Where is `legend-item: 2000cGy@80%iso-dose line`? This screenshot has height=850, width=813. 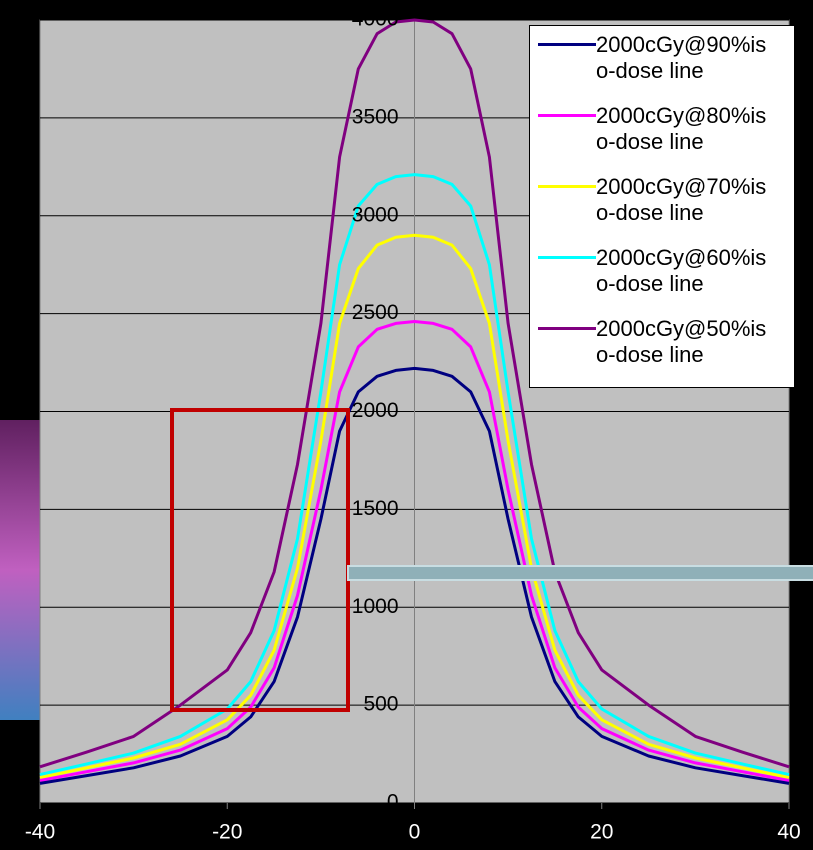 legend-item: 2000cGy@80%iso-dose line is located at coordinates (666, 138).